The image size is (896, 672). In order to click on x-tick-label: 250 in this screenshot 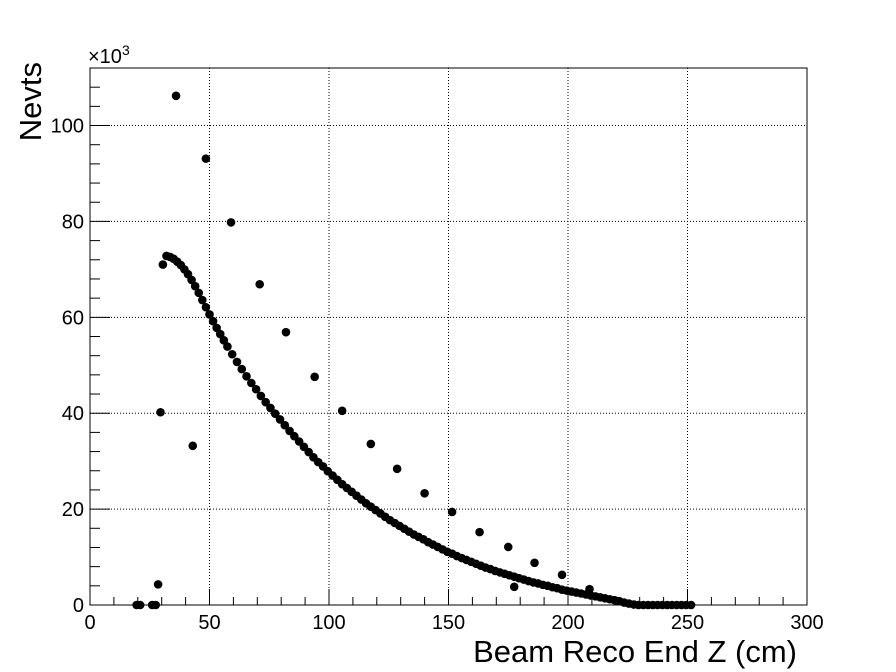, I will do `click(687, 623)`.